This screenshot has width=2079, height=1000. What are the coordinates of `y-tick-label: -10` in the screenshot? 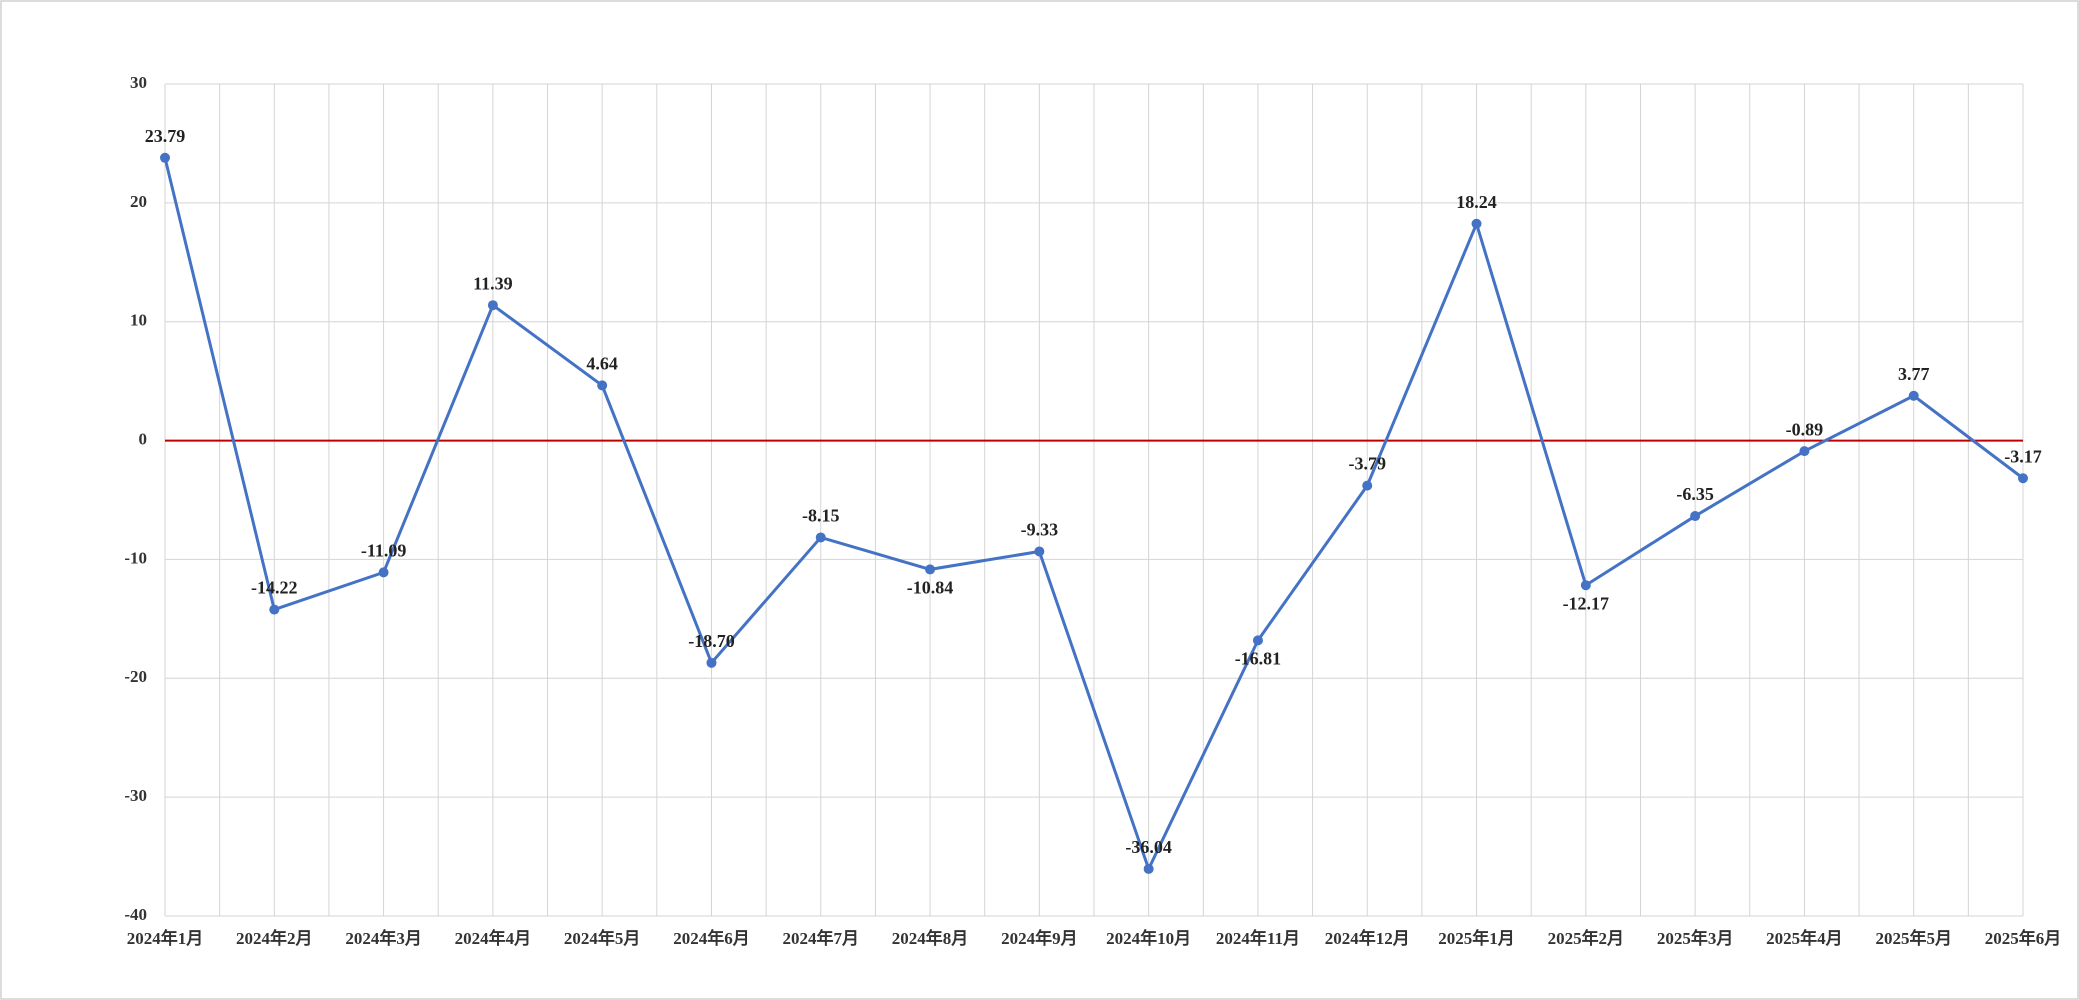 It's located at (135, 557).